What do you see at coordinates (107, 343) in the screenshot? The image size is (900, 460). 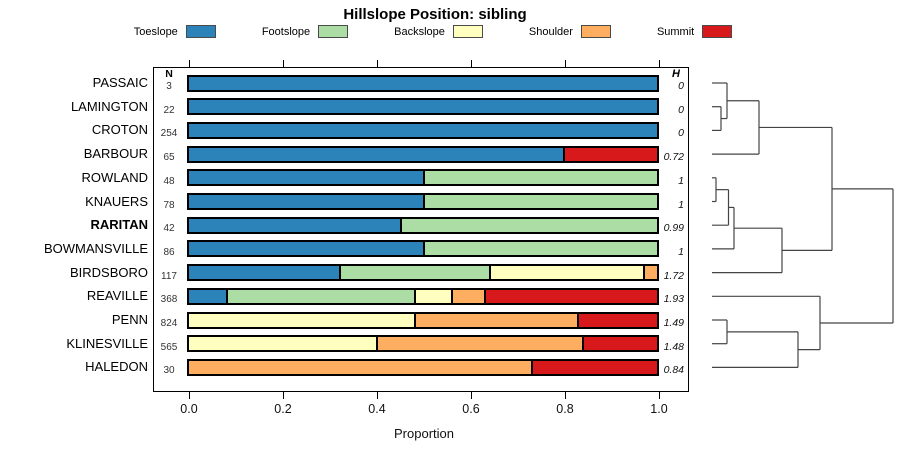 I see `row-label: KLINESVILLE` at bounding box center [107, 343].